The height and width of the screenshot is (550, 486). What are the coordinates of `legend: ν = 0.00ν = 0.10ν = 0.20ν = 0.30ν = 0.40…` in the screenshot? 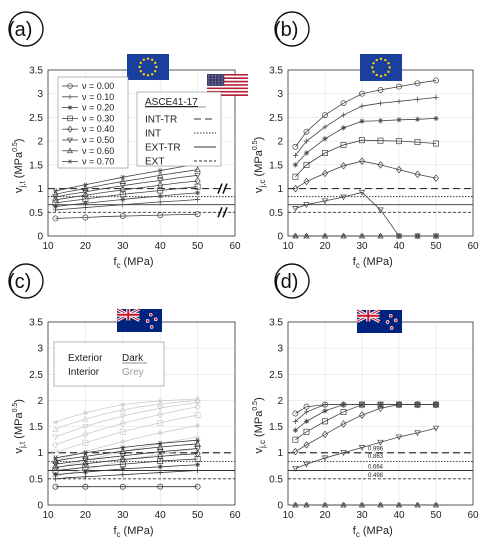 It's located at (93, 122).